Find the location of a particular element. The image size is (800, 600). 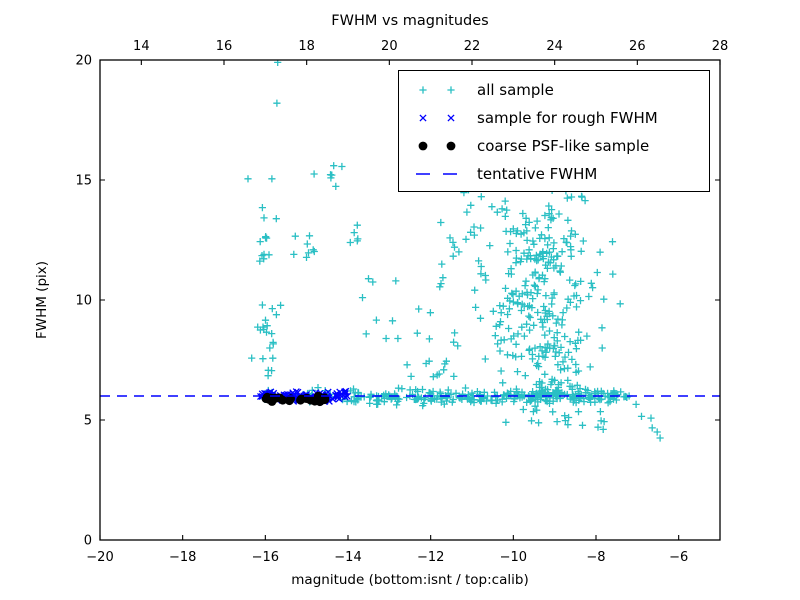

x-tick-label-top: 16 is located at coordinates (224, 46).